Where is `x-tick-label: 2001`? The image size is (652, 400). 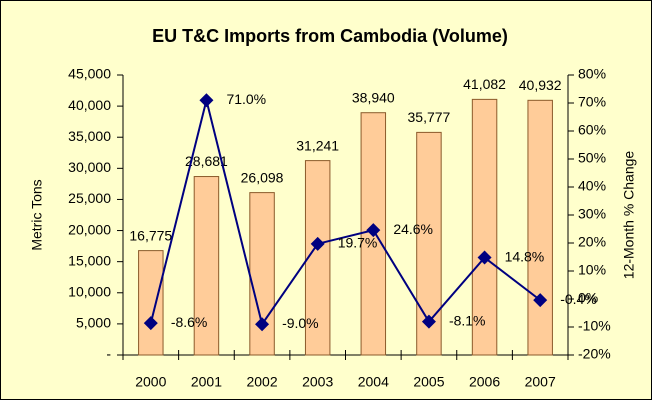 x-tick-label: 2001 is located at coordinates (206, 382).